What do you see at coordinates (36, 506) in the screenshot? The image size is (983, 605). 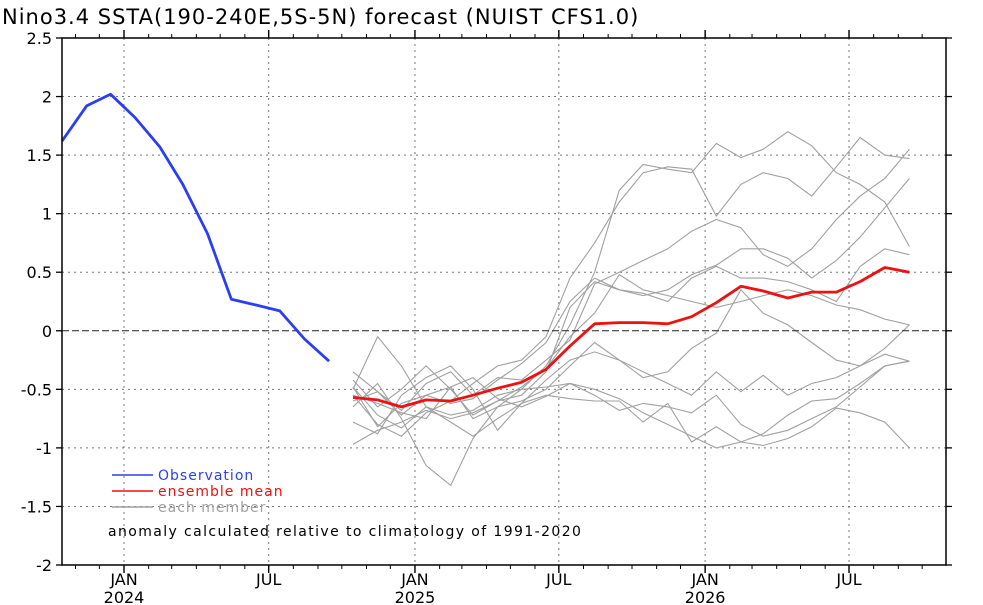 I see `y-tick-label: -1.5` at bounding box center [36, 506].